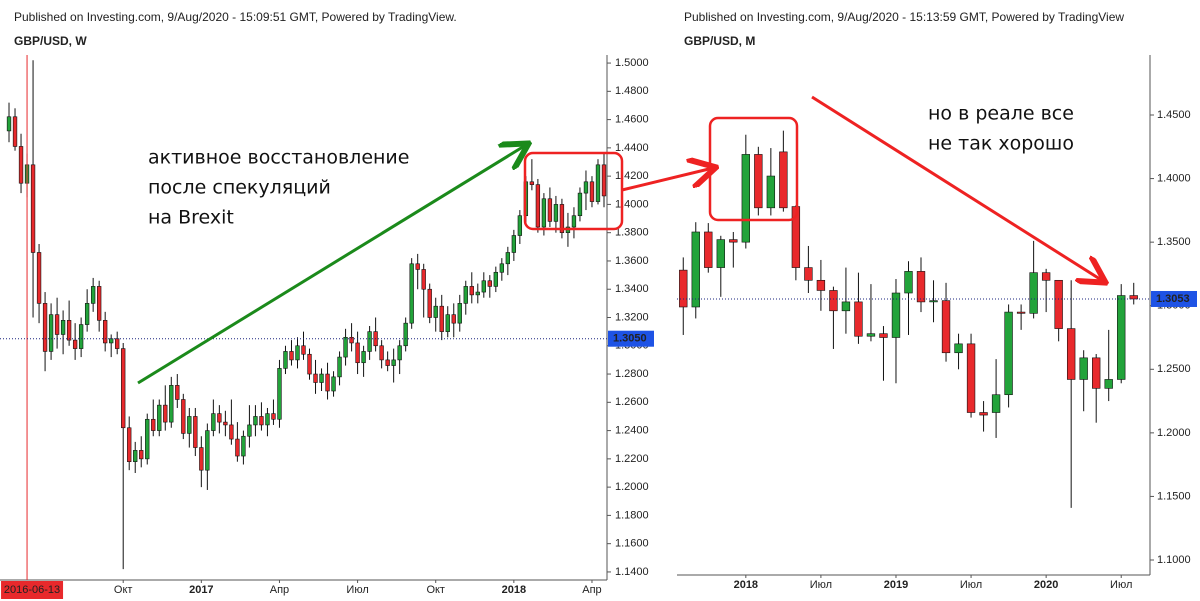  Describe the element at coordinates (191, 218) in the screenshot. I see `annotation: на Brexit` at that location.